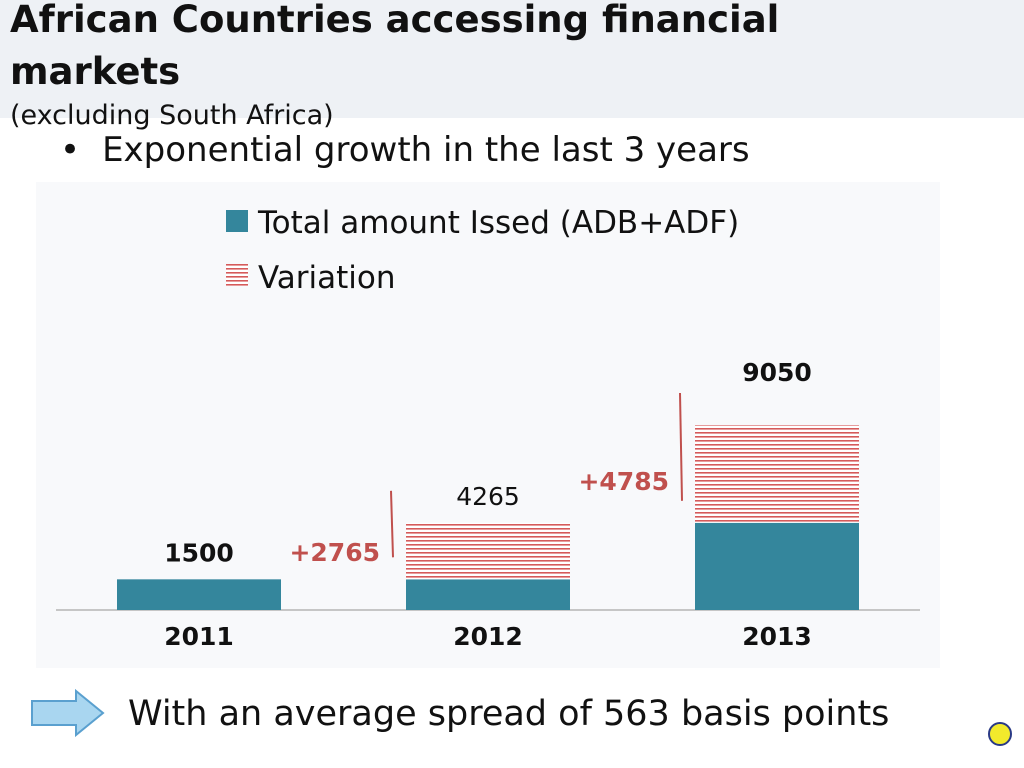 The height and width of the screenshot is (768, 1024). I want to click on variation-marker-2013, so click(681, 446).